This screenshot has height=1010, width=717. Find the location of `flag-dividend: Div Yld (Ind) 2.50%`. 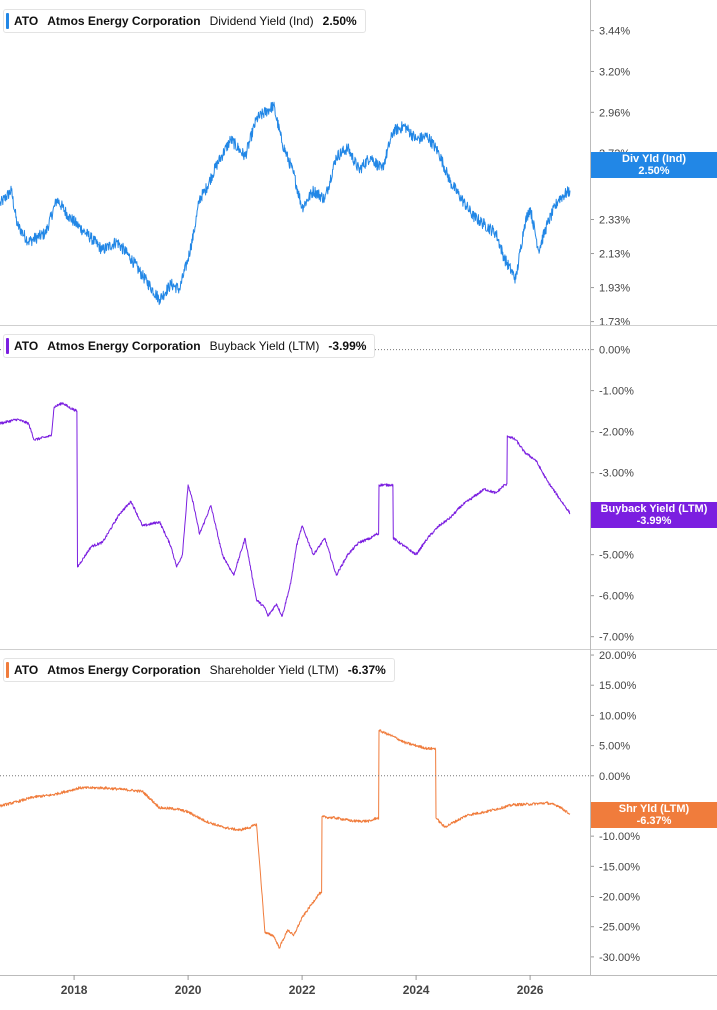

flag-dividend: Div Yld (Ind) 2.50% is located at coordinates (654, 165).